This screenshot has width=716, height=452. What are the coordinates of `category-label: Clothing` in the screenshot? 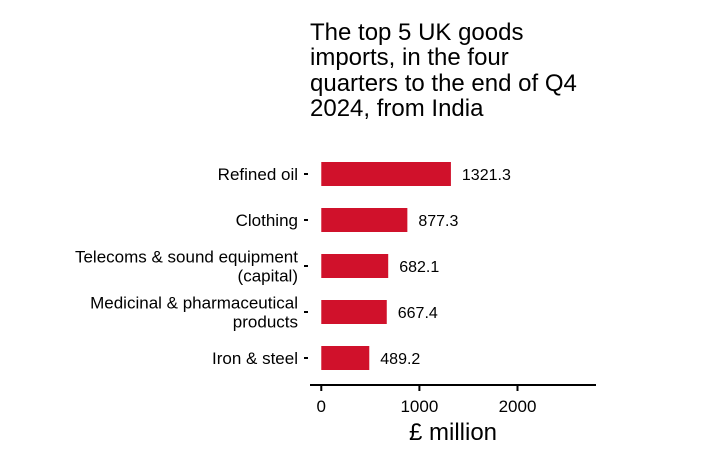 It's located at (267, 220).